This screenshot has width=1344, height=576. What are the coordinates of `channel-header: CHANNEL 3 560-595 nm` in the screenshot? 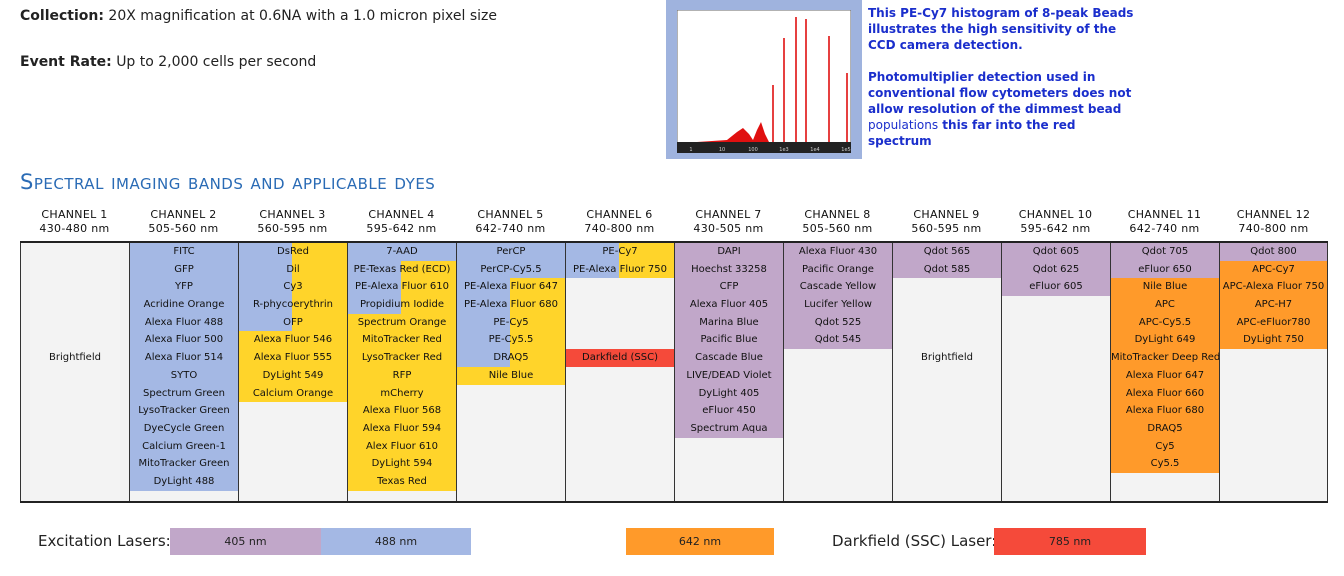 It's located at (292, 222).